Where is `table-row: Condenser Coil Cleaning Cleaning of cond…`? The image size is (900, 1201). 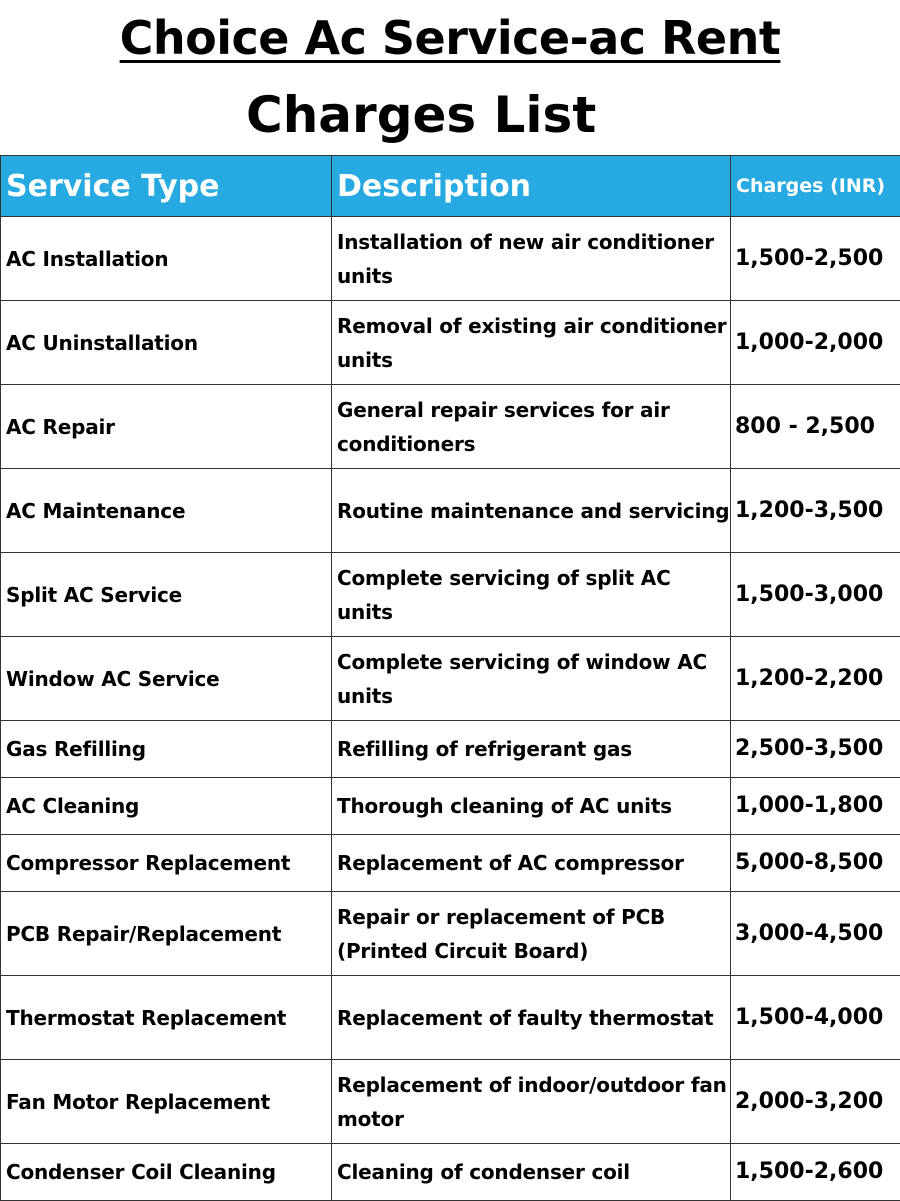 table-row: Condenser Coil Cleaning Cleaning of cond… is located at coordinates (450, 1172).